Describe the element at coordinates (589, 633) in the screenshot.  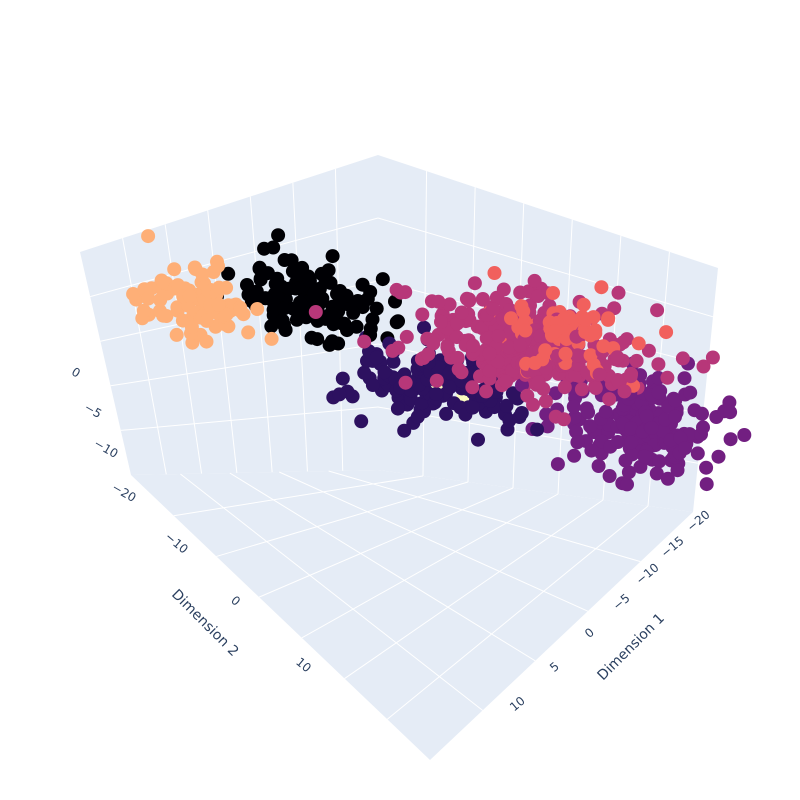
I see `x-tick-label: 0` at that location.